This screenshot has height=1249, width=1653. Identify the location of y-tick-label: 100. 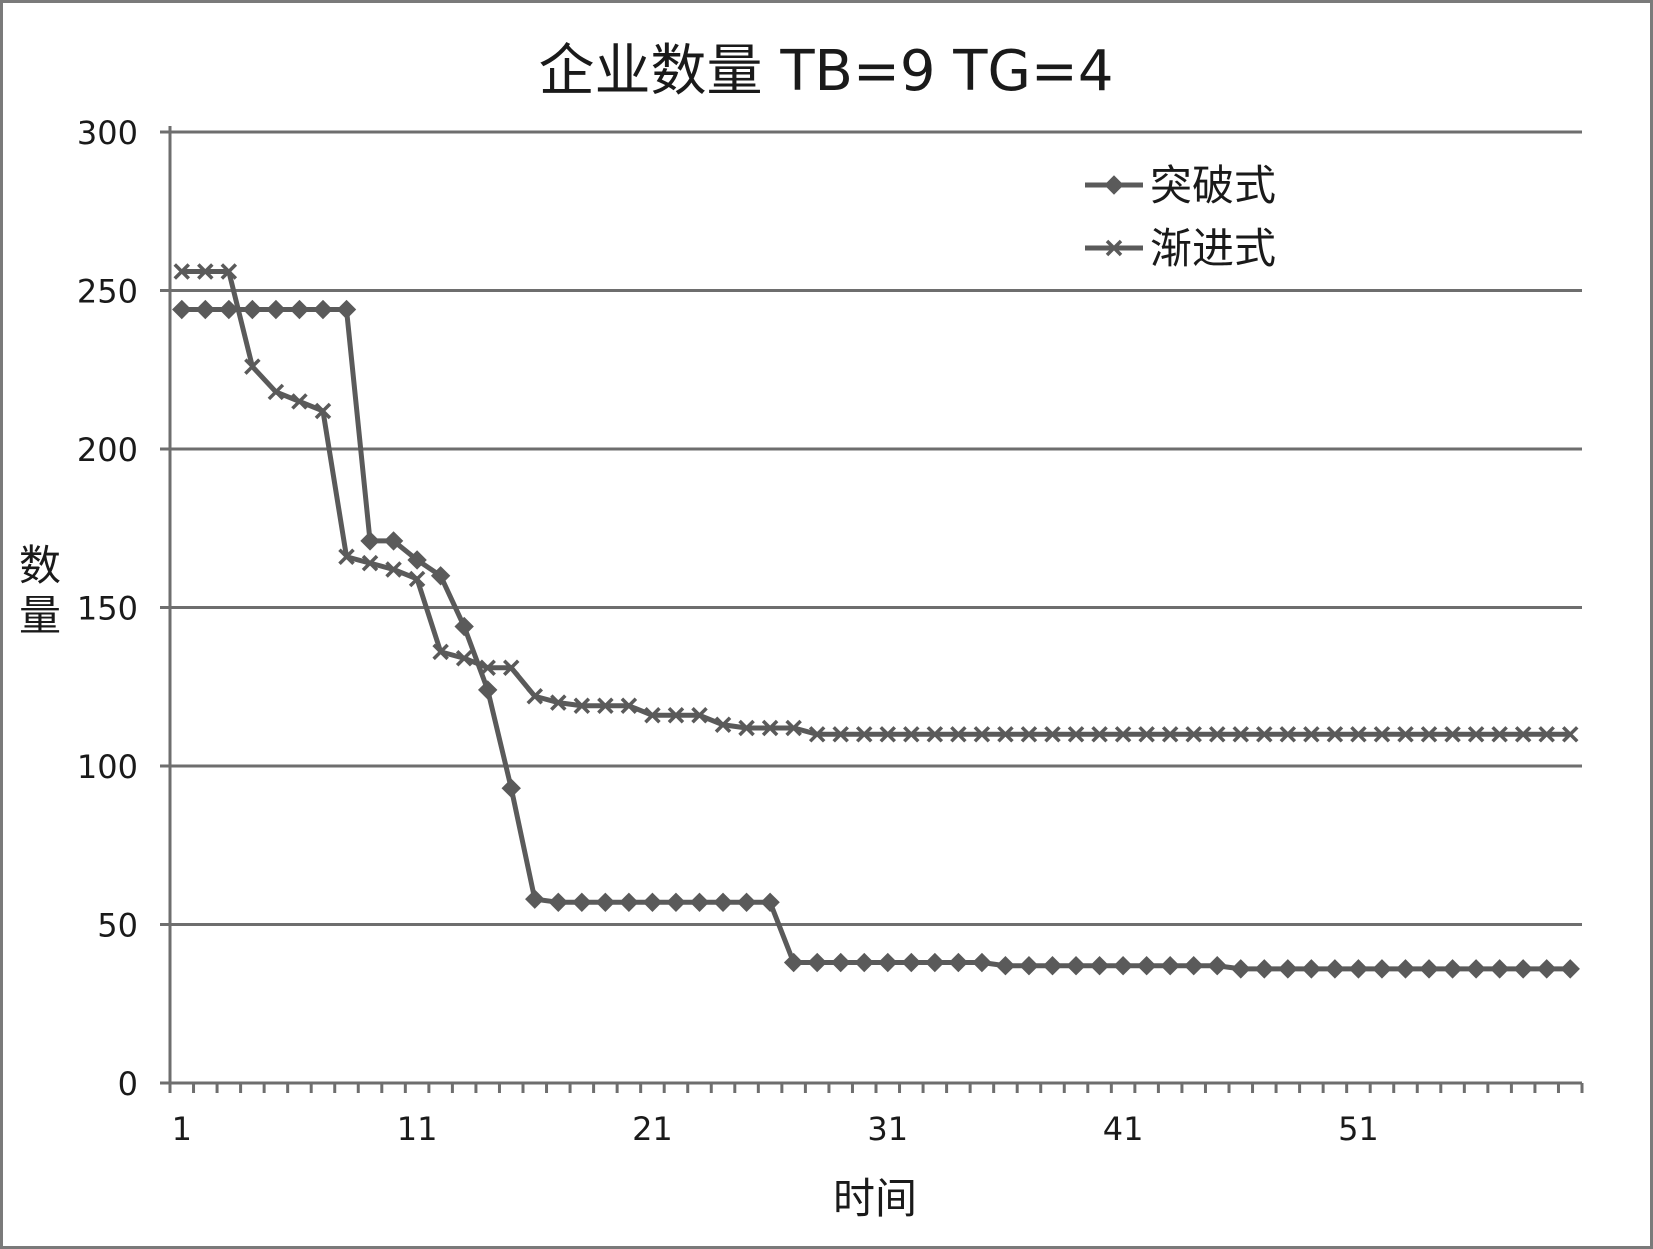
(107, 767).